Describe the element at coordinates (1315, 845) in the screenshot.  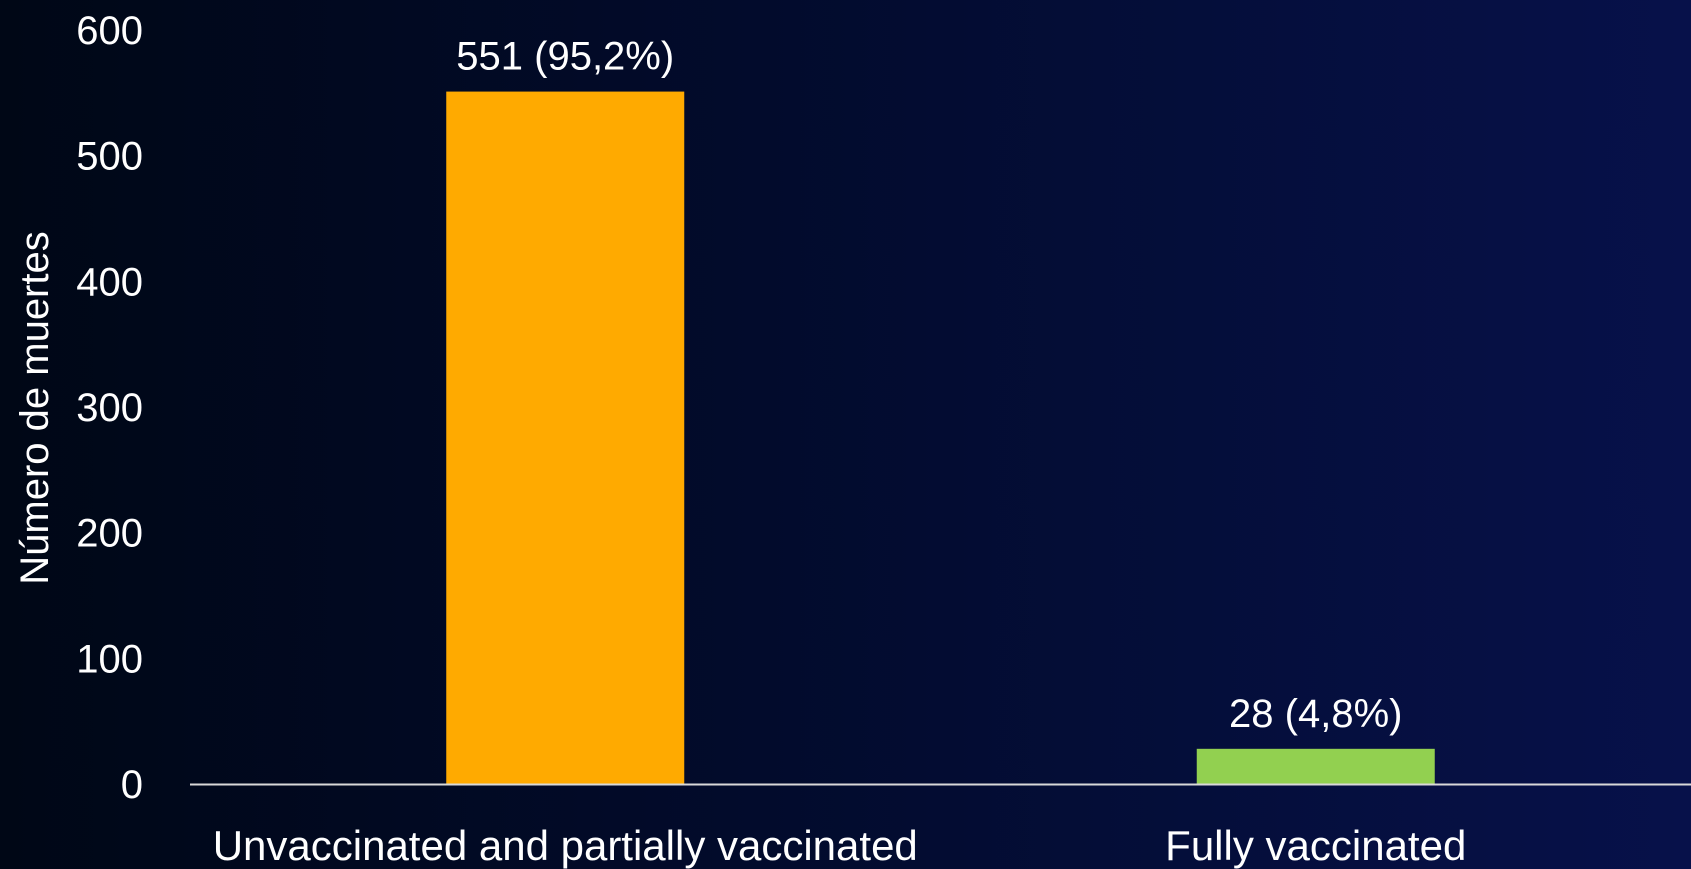
I see `x-category-label: Fully vaccinated` at that location.